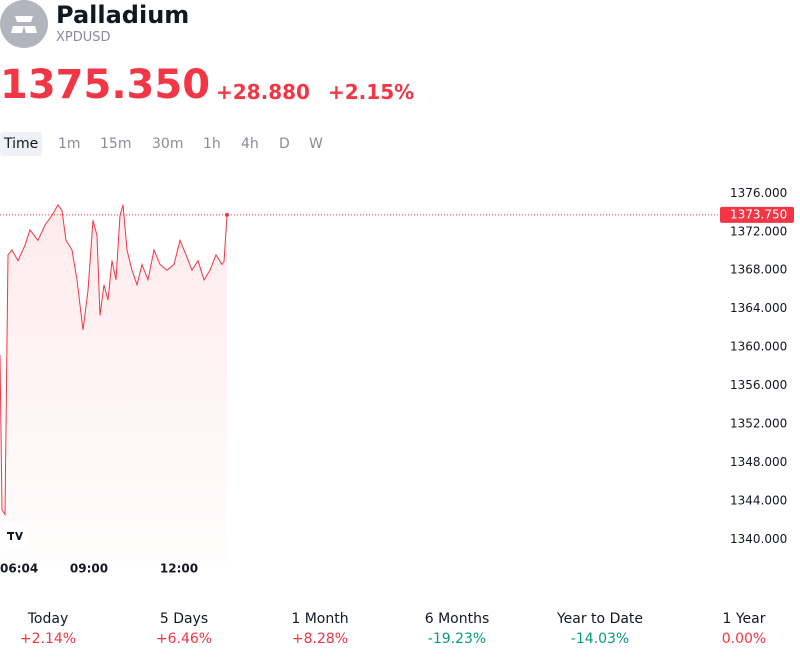  I want to click on period-label: 5 Days, so click(184, 619).